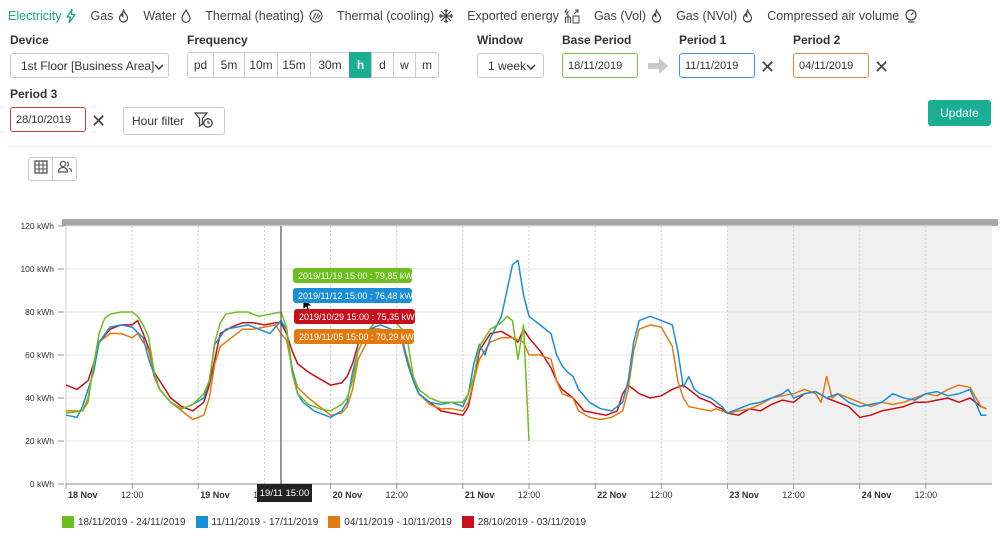 The height and width of the screenshot is (540, 1000). What do you see at coordinates (39, 312) in the screenshot?
I see `y-tick-label: 80 kWh` at bounding box center [39, 312].